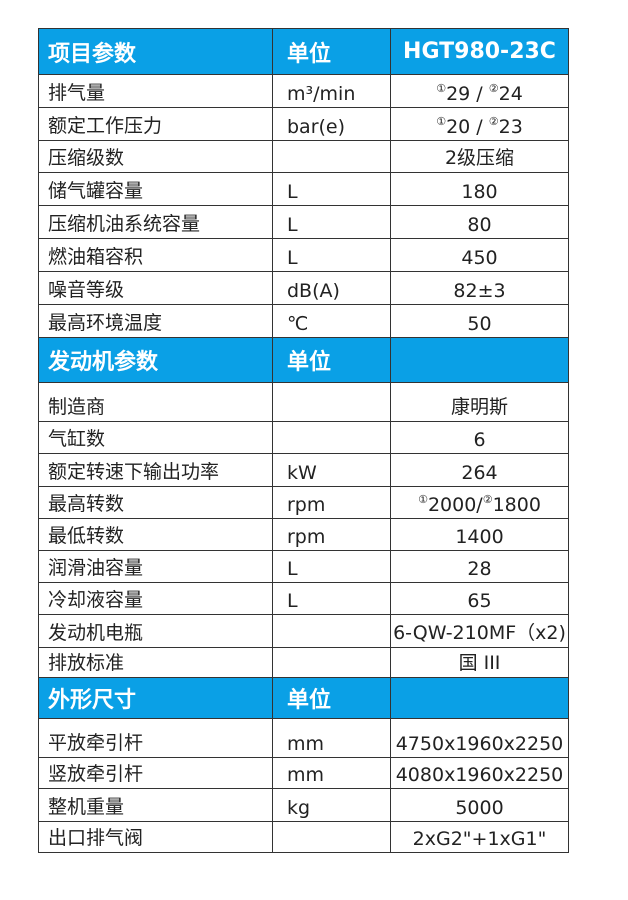 The image size is (628, 900). I want to click on param-name: 噪音等级, so click(155, 288).